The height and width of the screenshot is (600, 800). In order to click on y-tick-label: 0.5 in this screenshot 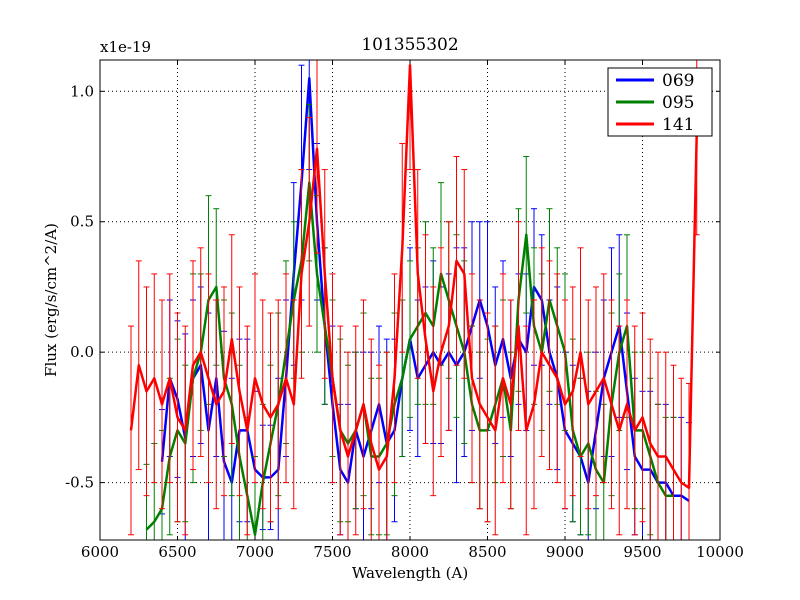, I will do `click(82, 222)`.